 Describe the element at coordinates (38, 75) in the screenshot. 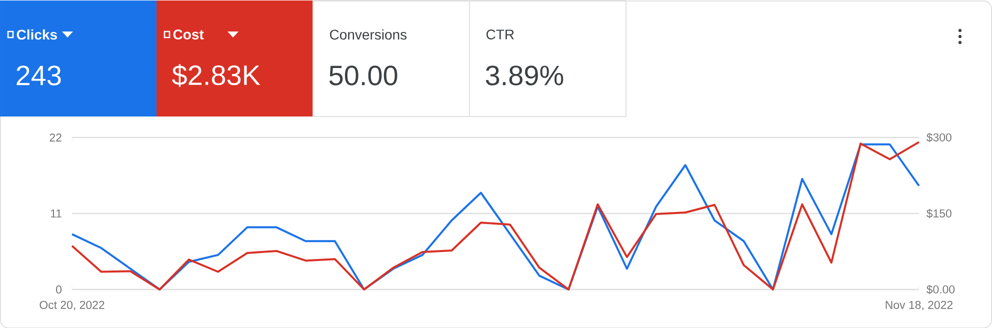

I see `text: 243` at that location.